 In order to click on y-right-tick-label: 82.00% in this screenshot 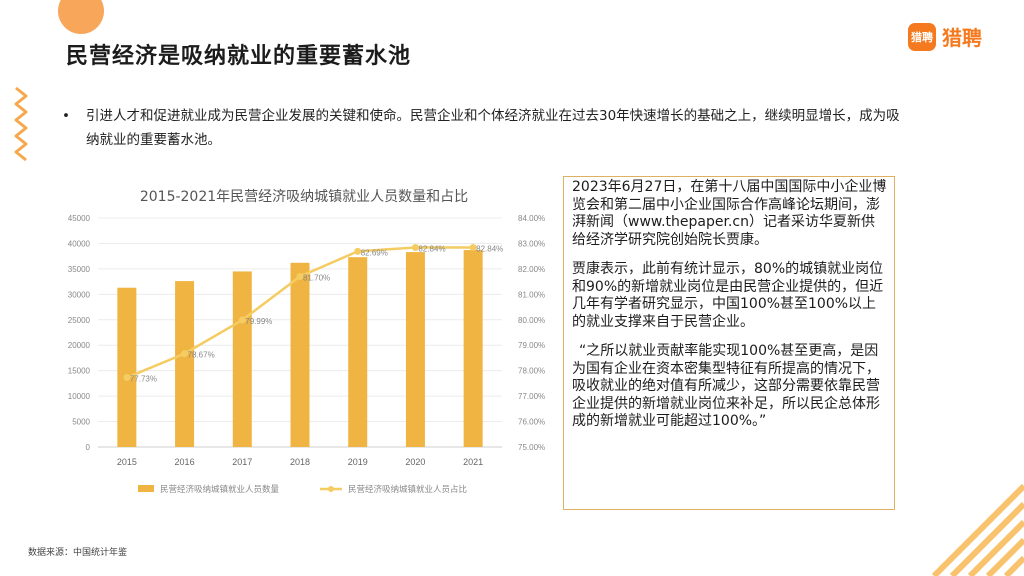, I will do `click(531, 269)`.